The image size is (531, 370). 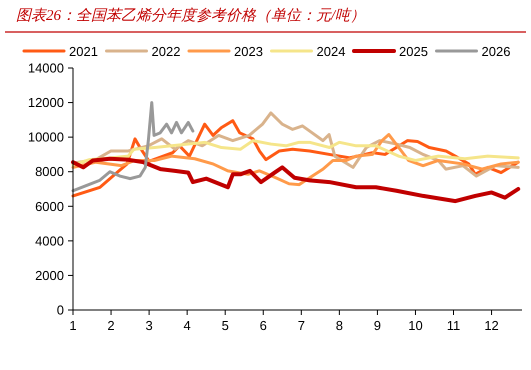 What do you see at coordinates (49, 240) in the screenshot?
I see `y-tick-label: 4000` at bounding box center [49, 240].